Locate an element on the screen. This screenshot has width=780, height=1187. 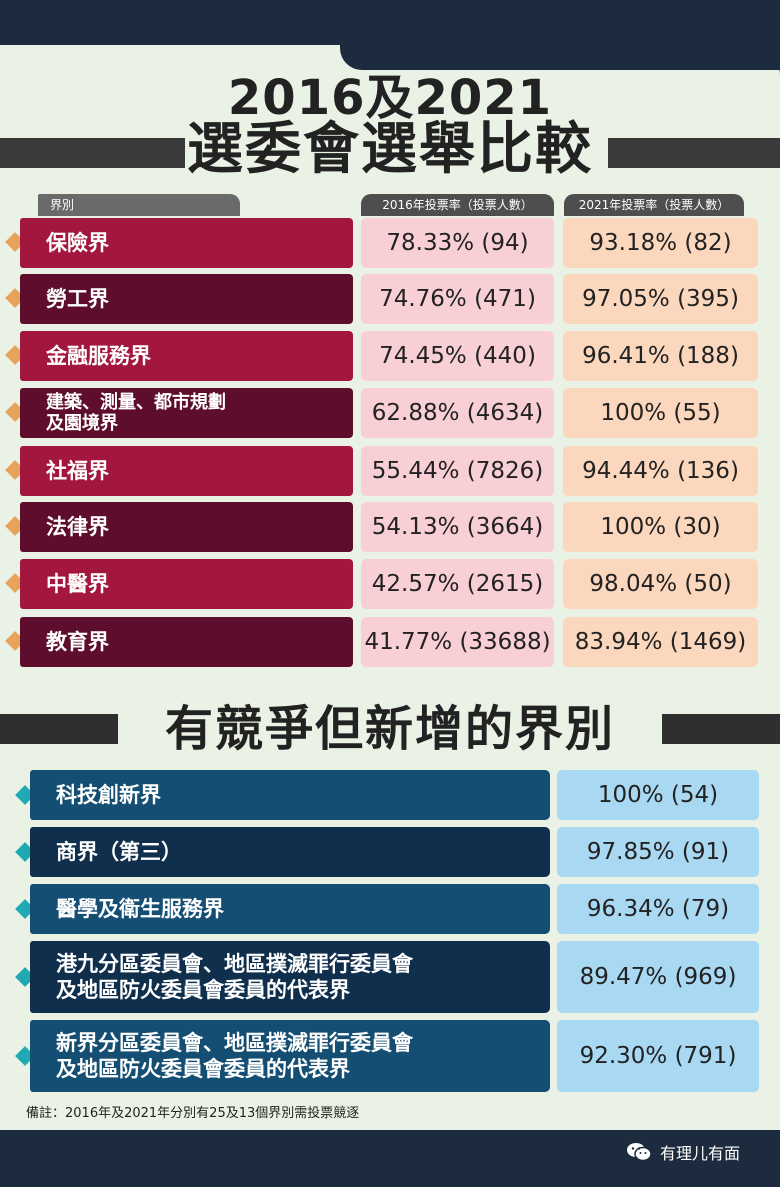
table-row: 科技創新界 100% (54) is located at coordinates (390, 795).